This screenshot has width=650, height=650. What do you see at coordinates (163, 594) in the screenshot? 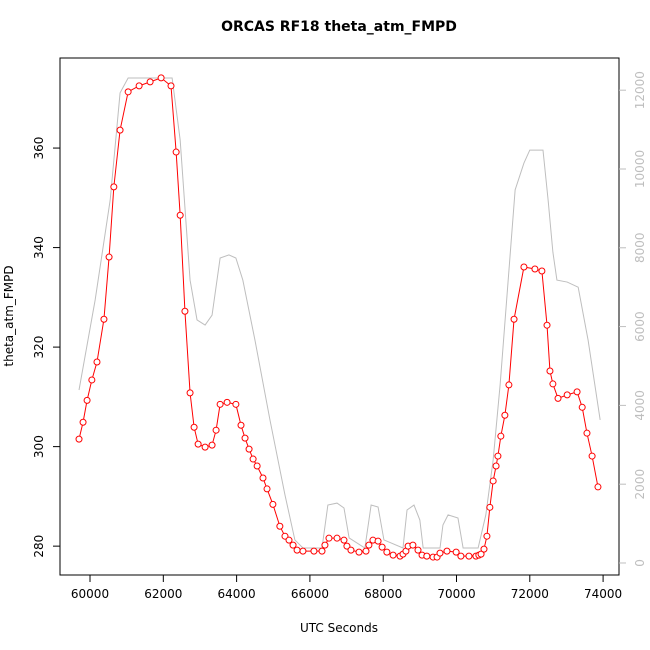
I see `x-tick-label: 62000` at bounding box center [163, 594].